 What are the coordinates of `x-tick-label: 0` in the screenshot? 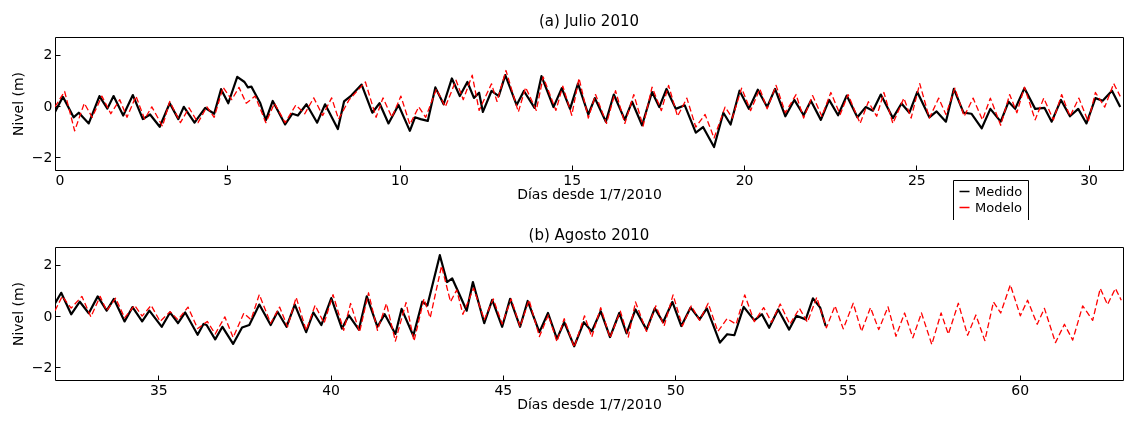 It's located at (60, 179).